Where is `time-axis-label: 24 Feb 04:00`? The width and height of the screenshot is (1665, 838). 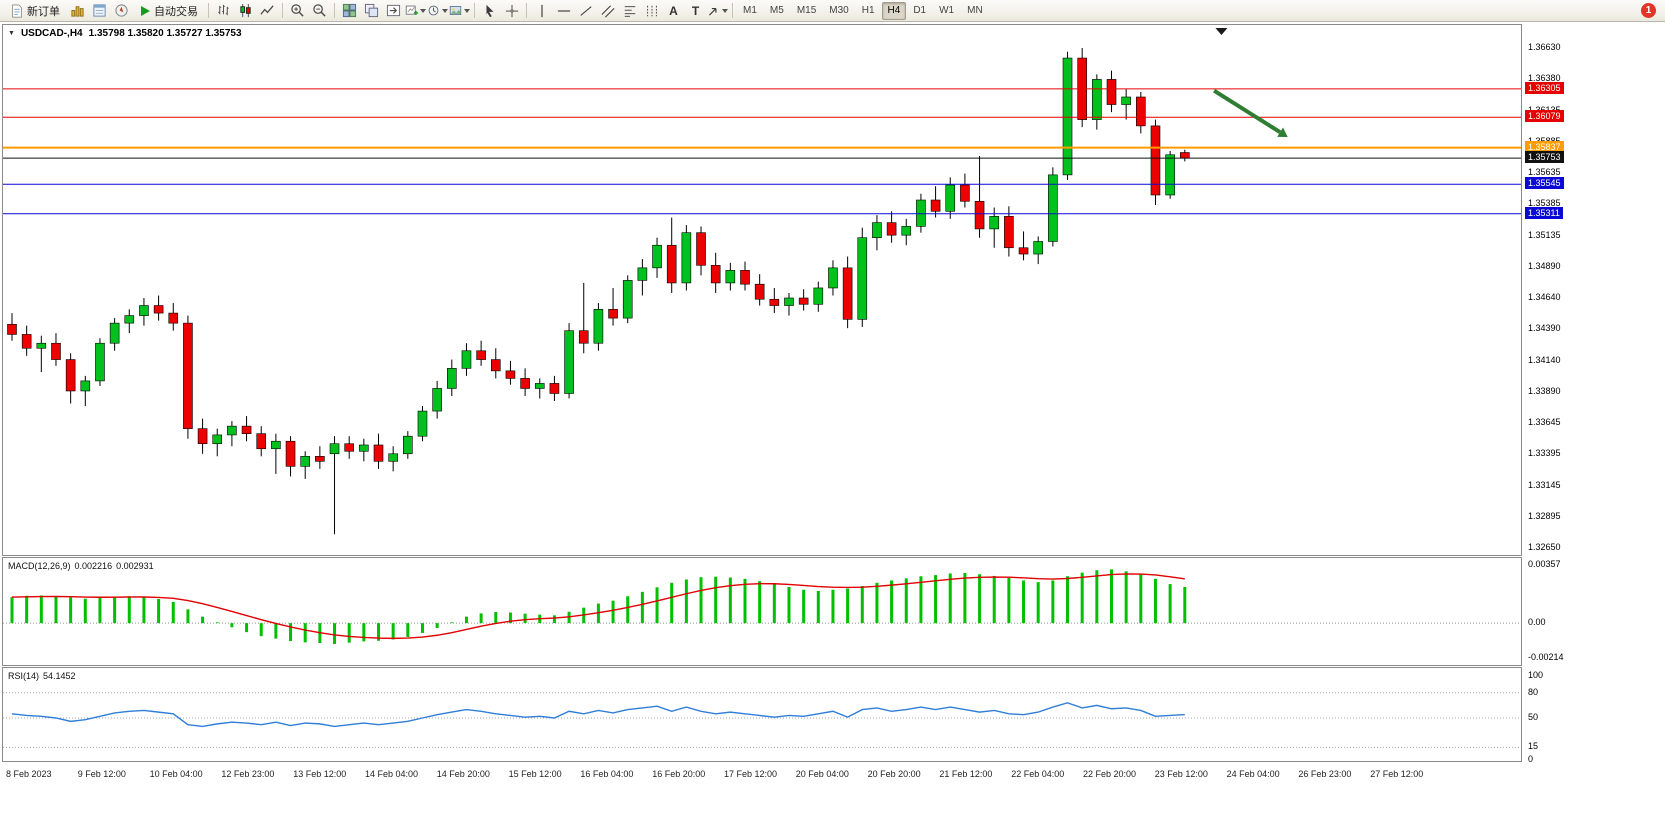 time-axis-label: 24 Feb 04:00 is located at coordinates (1253, 774).